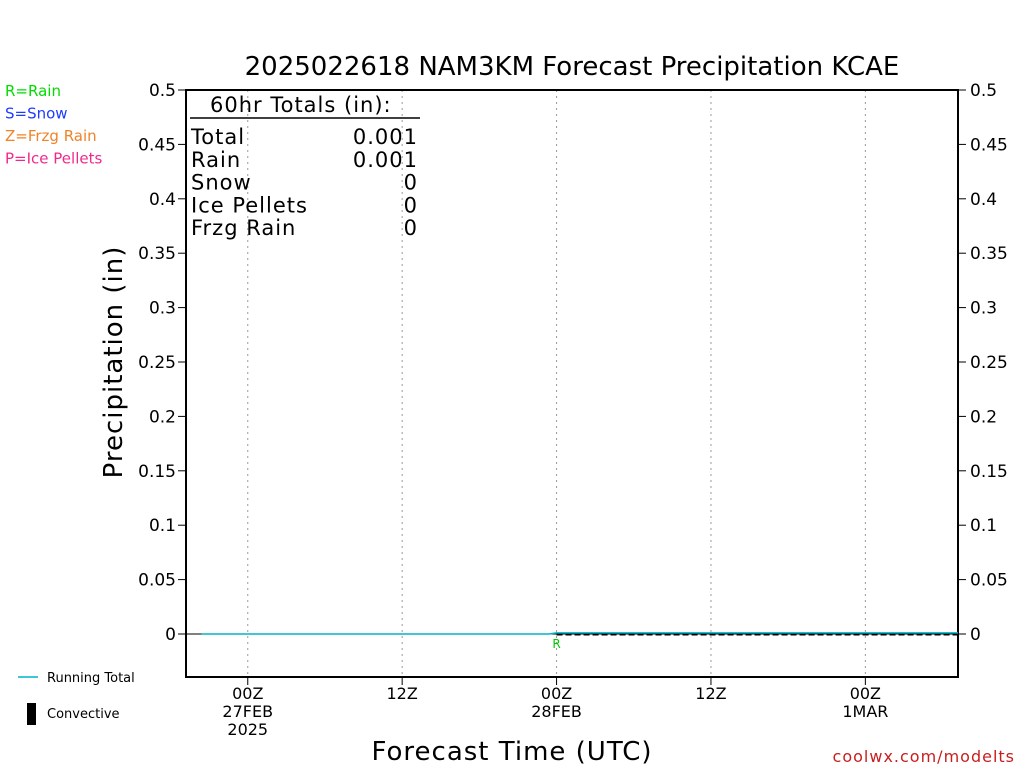 This screenshot has width=1024, height=768. I want to click on series-line-running-total, so click(579, 633).